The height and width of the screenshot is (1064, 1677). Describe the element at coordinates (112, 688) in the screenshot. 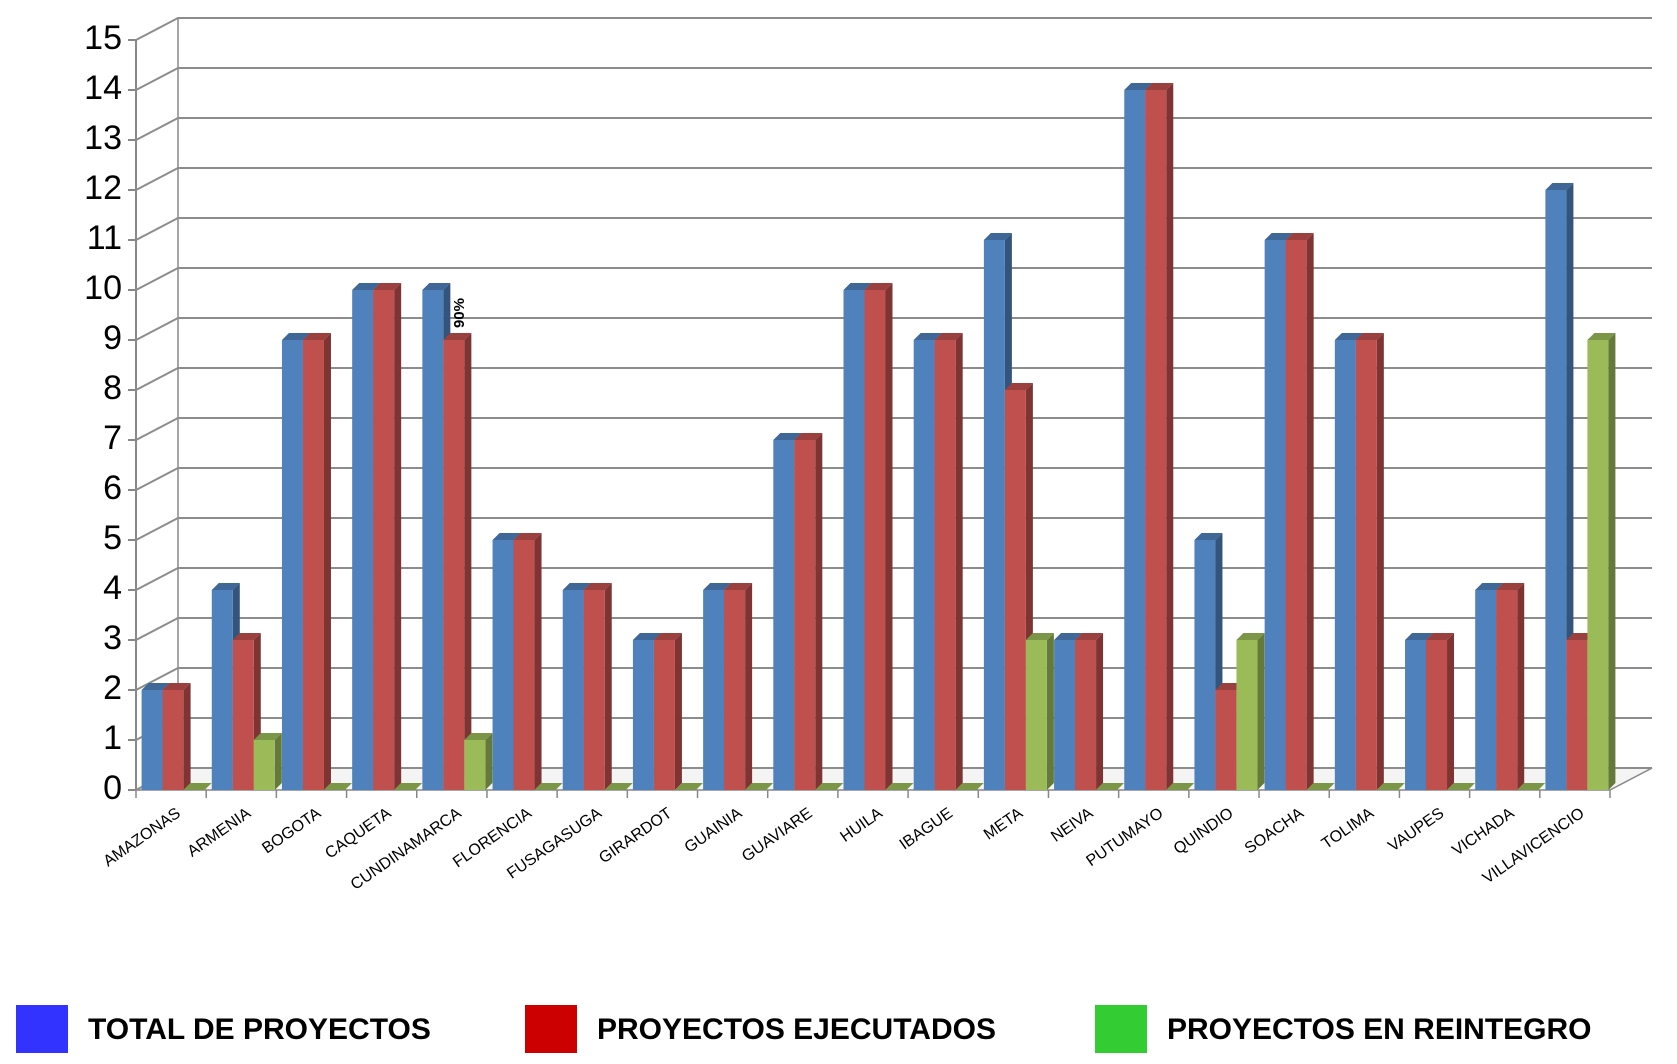

I see `y-tick-label: 2` at that location.